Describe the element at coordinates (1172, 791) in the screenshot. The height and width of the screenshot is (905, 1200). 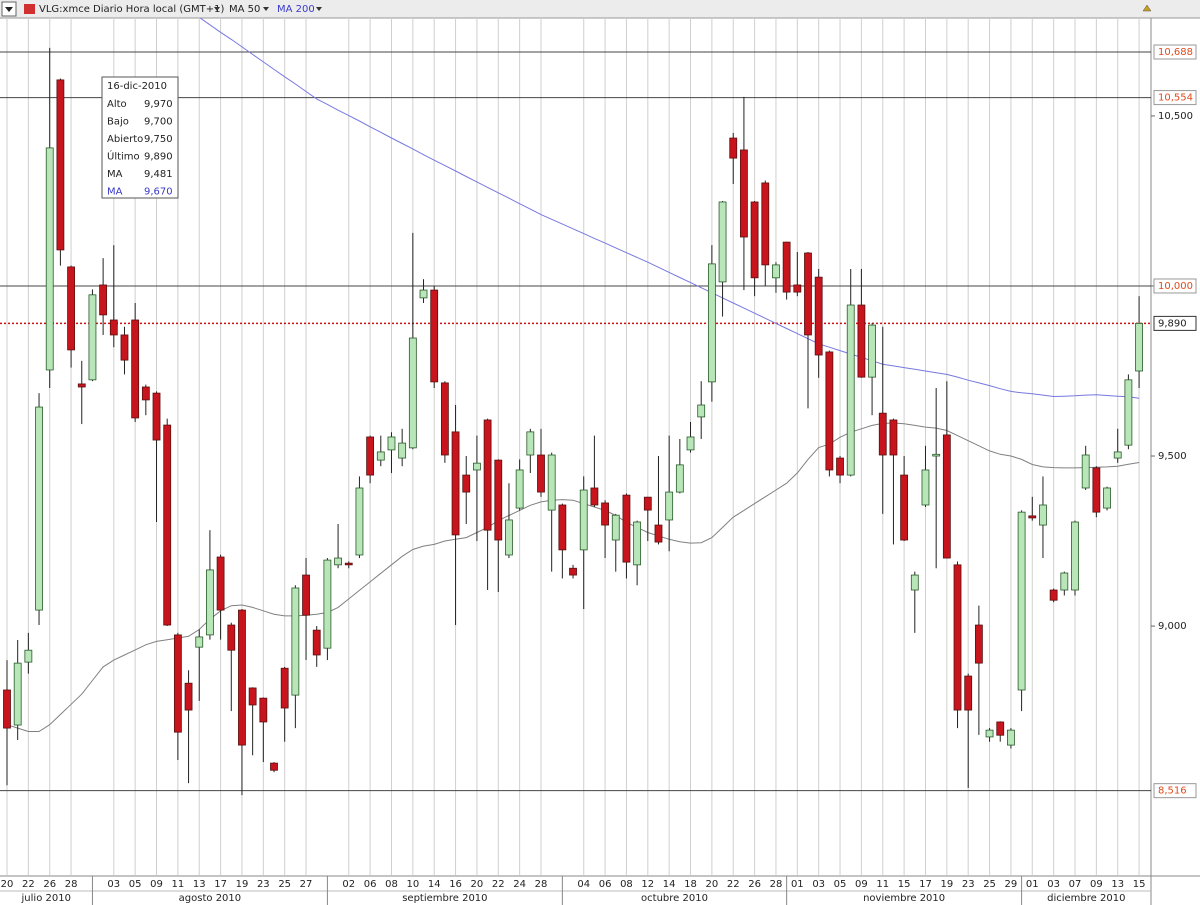
I see `level-label: 8,516` at that location.